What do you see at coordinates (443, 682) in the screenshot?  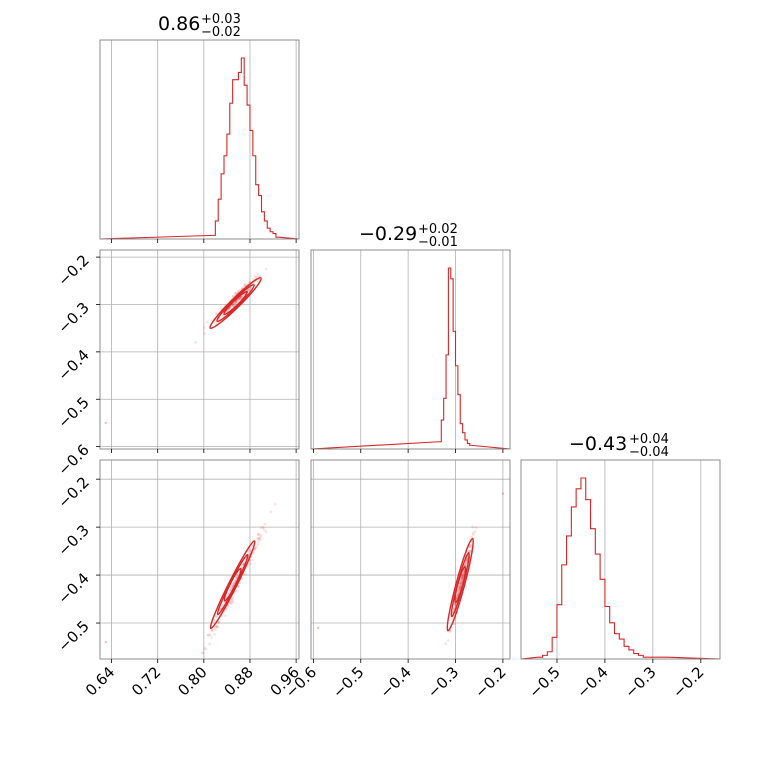 I see `tick-label-x: −0.3` at bounding box center [443, 682].